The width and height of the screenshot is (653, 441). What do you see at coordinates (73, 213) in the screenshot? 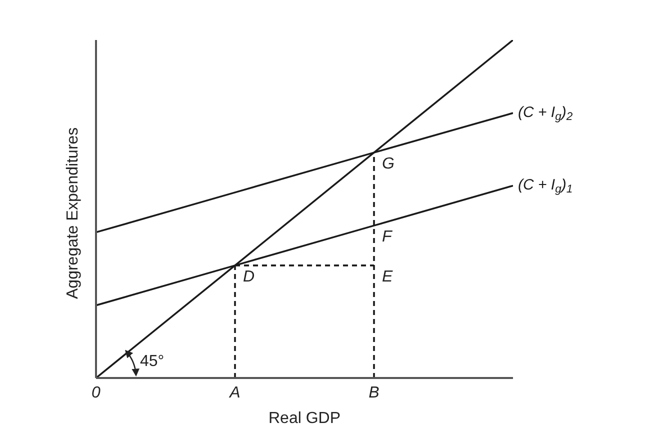
I see `y-axis-title: Aggregate Expenditures` at bounding box center [73, 213].